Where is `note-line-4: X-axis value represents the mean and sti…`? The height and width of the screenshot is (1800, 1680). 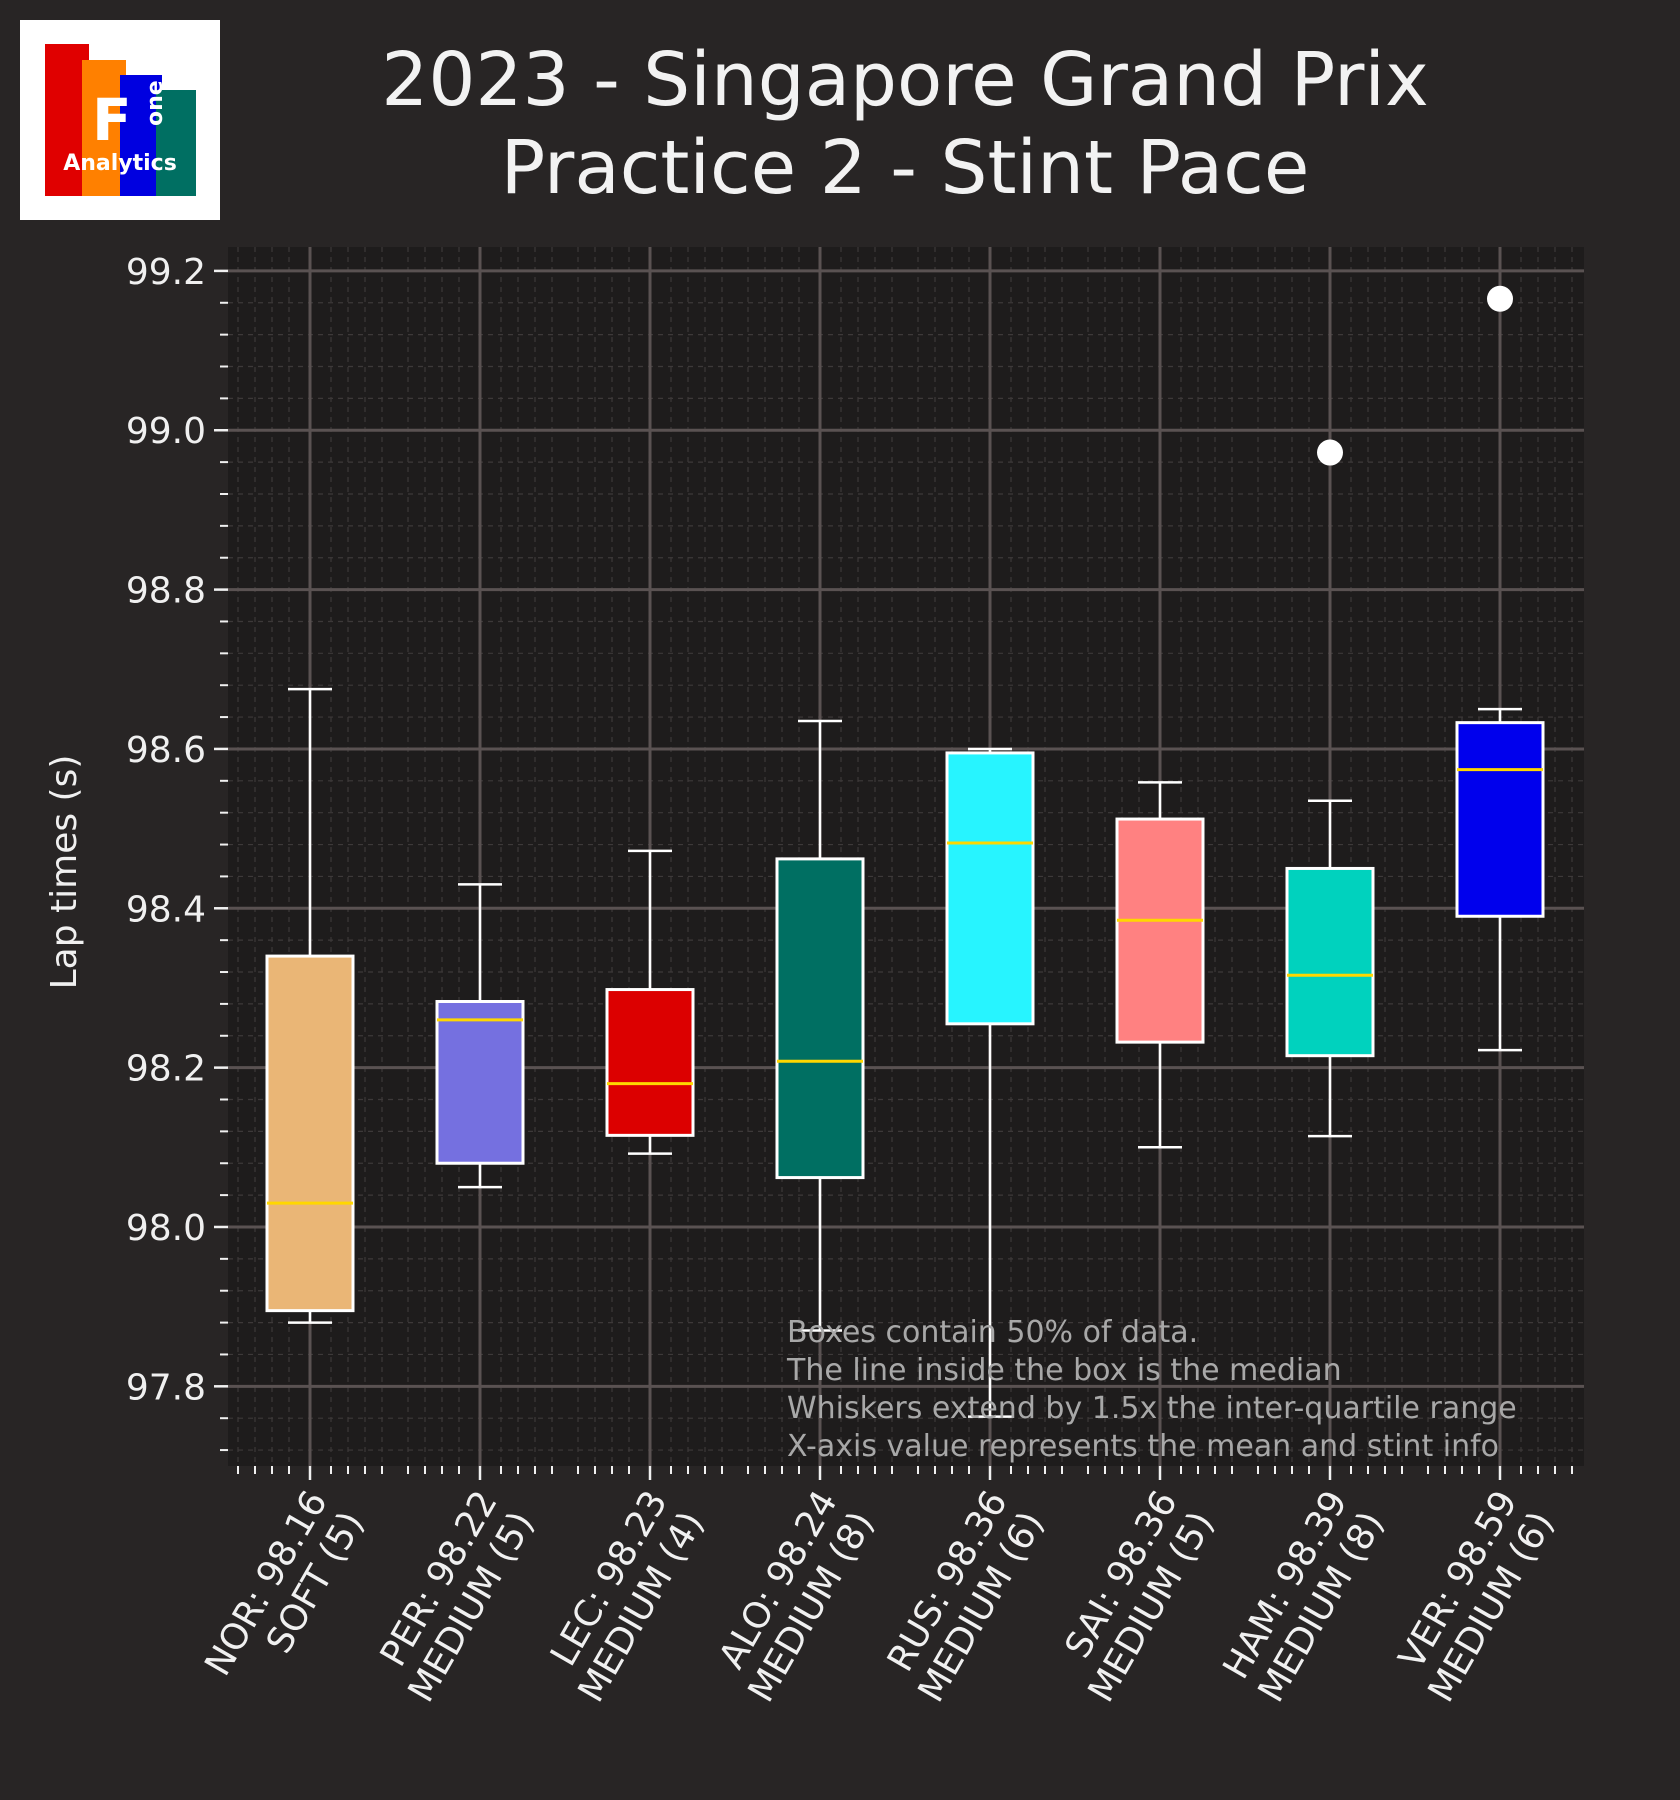
note-line-4: X-axis value represents the mean and sti… is located at coordinates (1143, 1446).